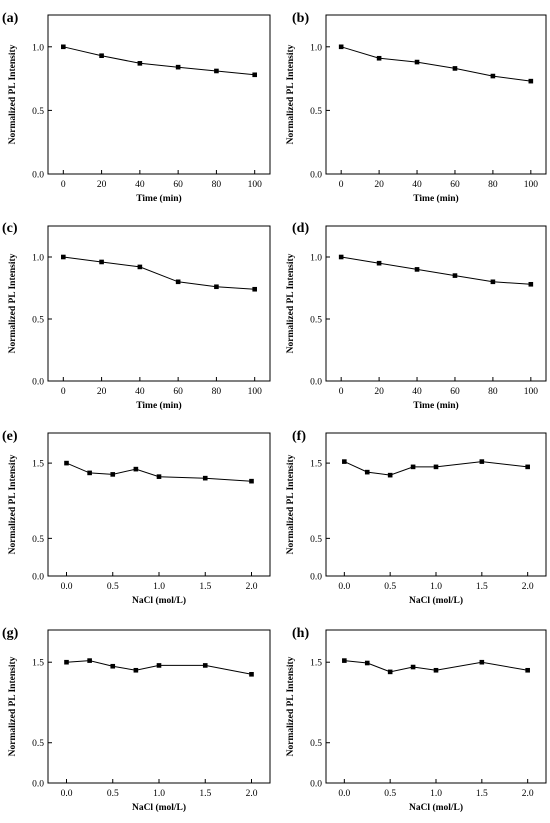 The width and height of the screenshot is (550, 823). Describe the element at coordinates (63, 185) in the screenshot. I see `panel-a-xtick-label: 0` at that location.